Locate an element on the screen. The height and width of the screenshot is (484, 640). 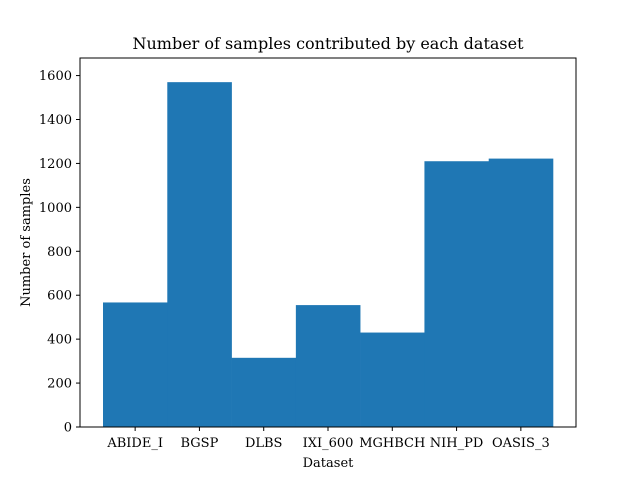
x-tick-label: BGSP is located at coordinates (200, 443).